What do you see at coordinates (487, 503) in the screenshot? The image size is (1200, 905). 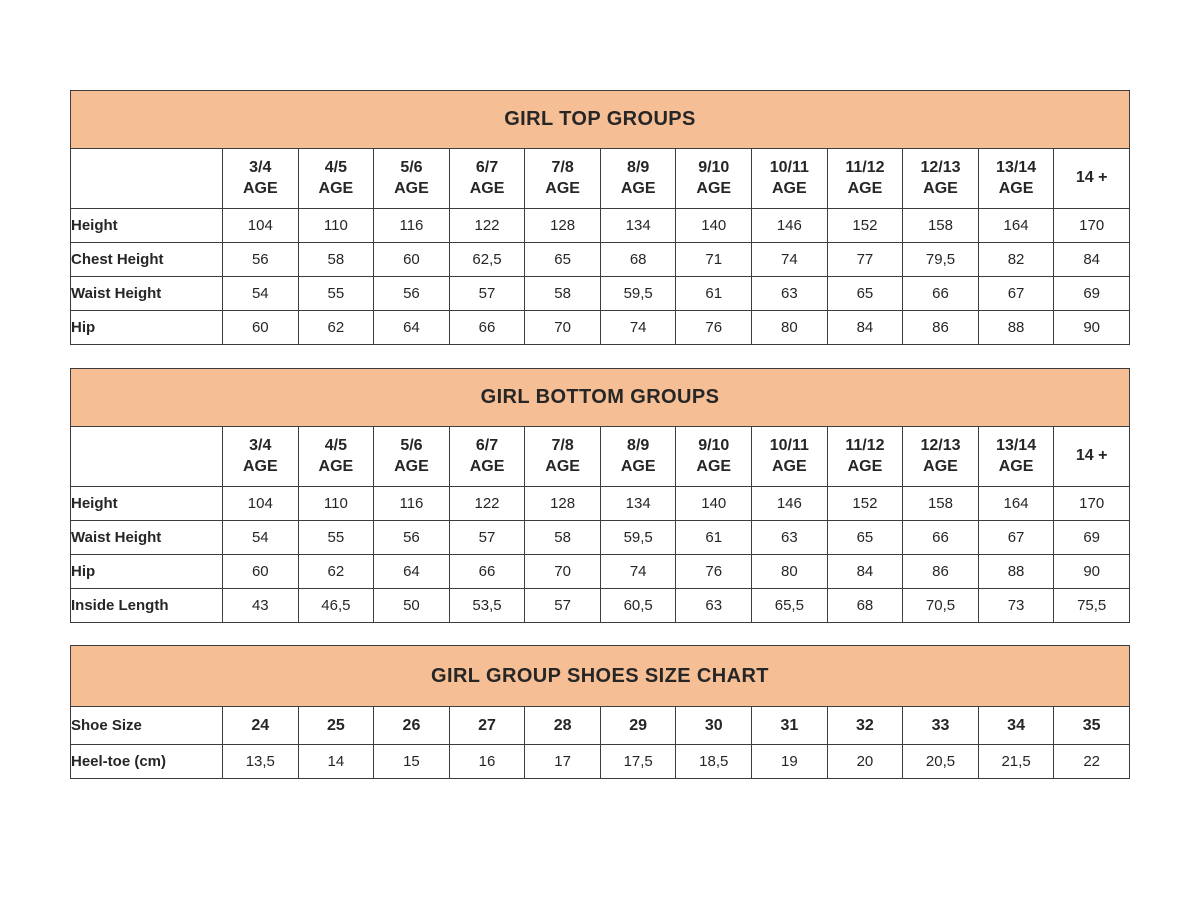 I see `size-value-cell: 122` at bounding box center [487, 503].